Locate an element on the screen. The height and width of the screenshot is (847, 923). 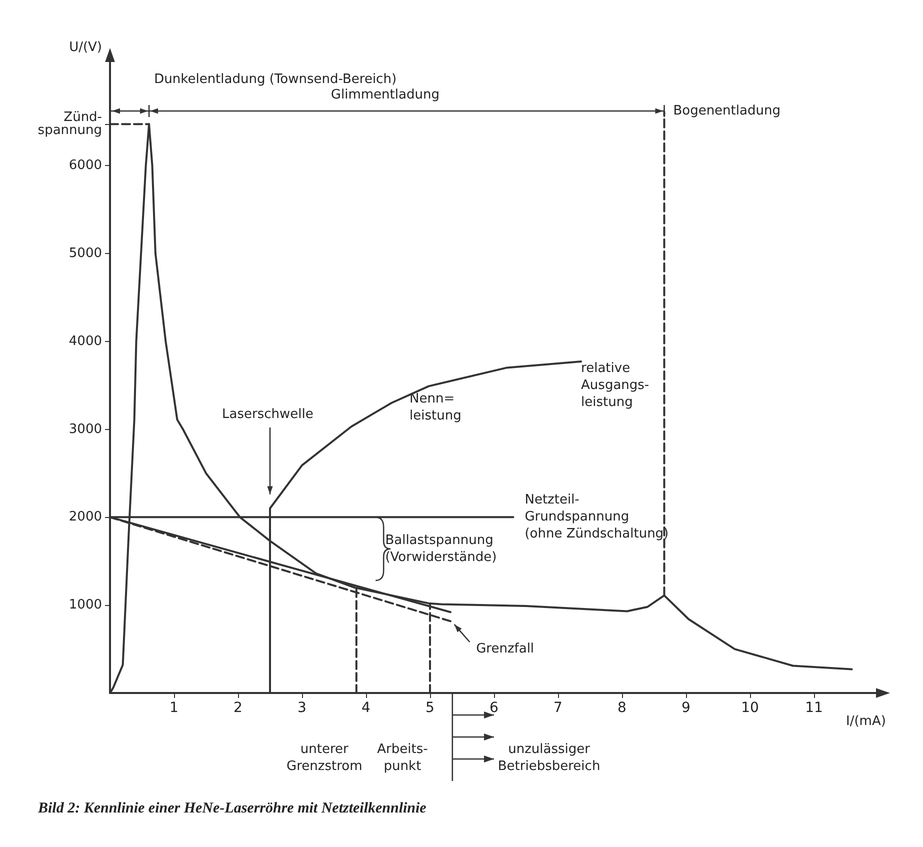
text: Arbeits- punkt is located at coordinates (402, 758).